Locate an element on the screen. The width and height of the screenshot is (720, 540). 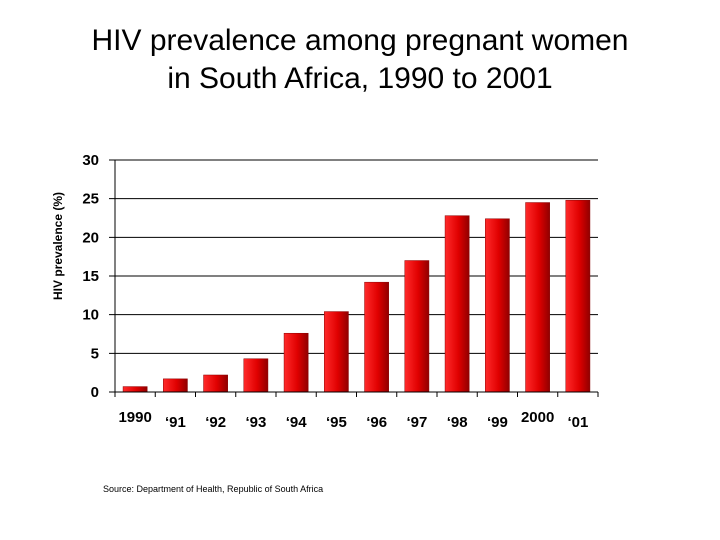
x-tick-label: ‘92 is located at coordinates (215, 422).